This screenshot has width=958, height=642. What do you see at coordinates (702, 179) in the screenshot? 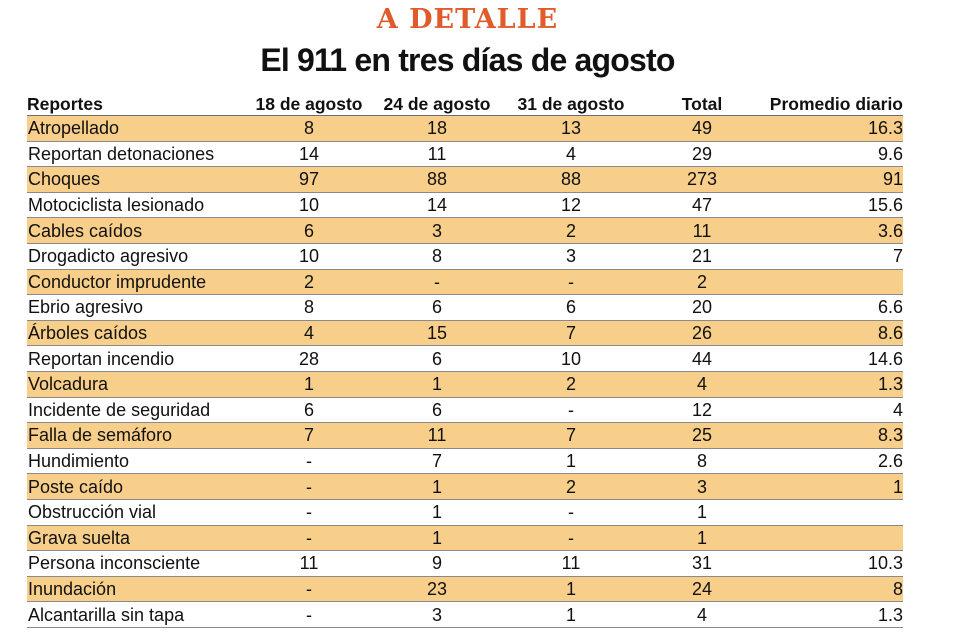
I see `total-cell: 273` at bounding box center [702, 179].